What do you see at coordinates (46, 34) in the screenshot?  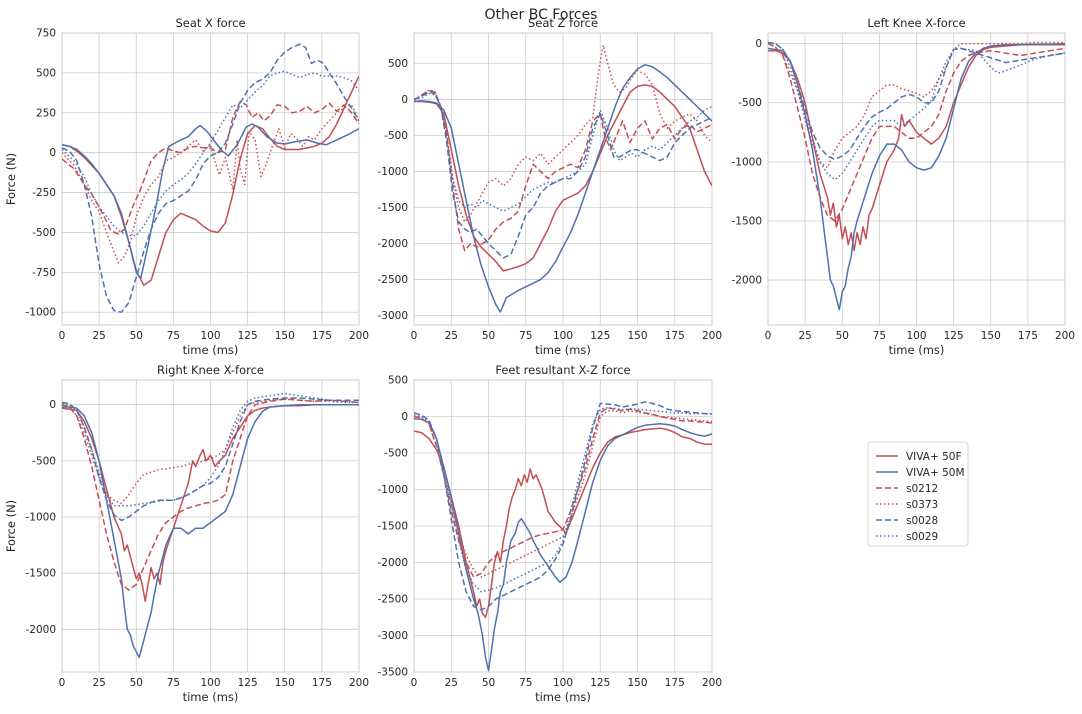 I see `y-tick-label: 750` at bounding box center [46, 34].